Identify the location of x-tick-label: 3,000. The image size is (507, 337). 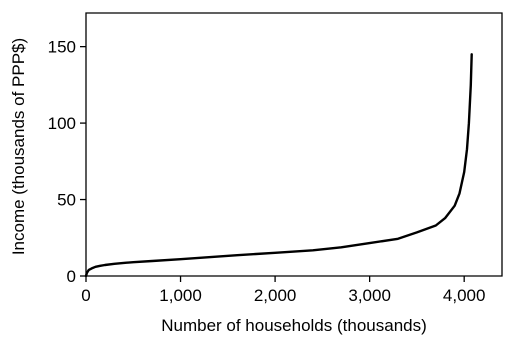
(369, 295).